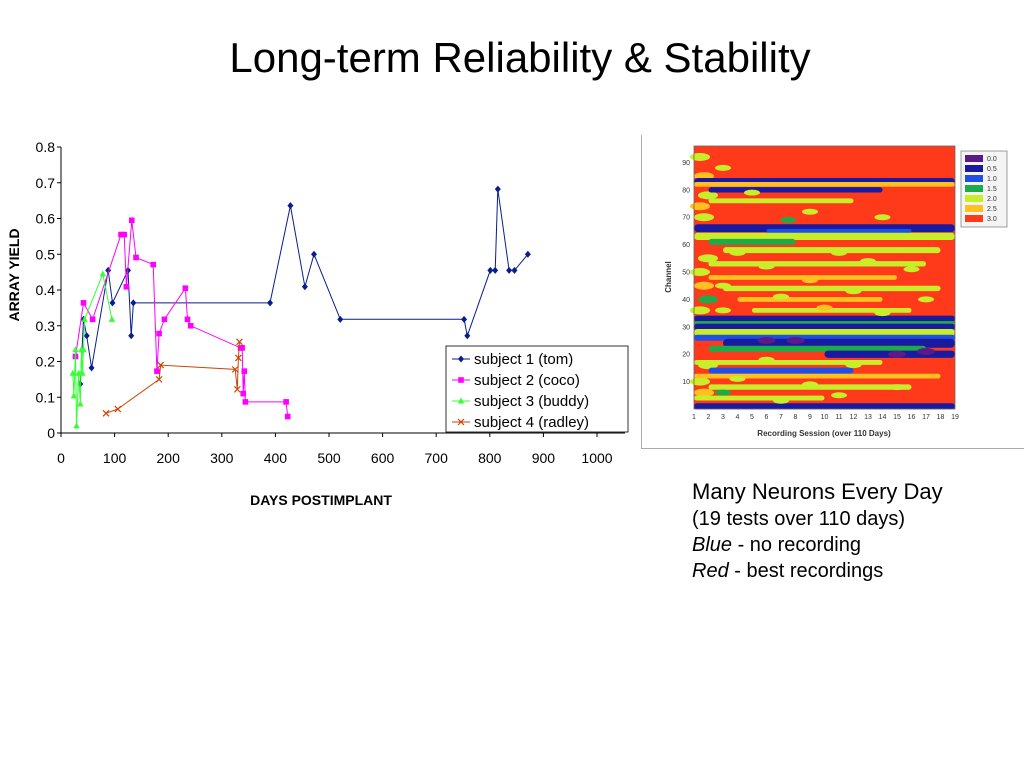 The width and height of the screenshot is (1024, 768). I want to click on legend-label: subject 2 (coco), so click(527, 380).